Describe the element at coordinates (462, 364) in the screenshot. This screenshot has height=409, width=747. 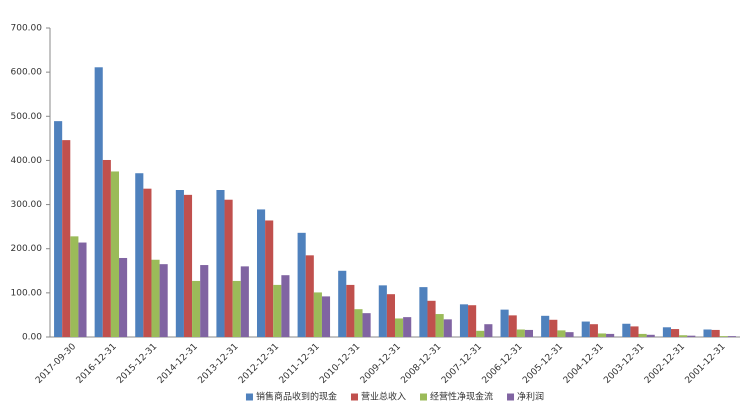
I see `x-tick-label: 2007-12-31` at that location.